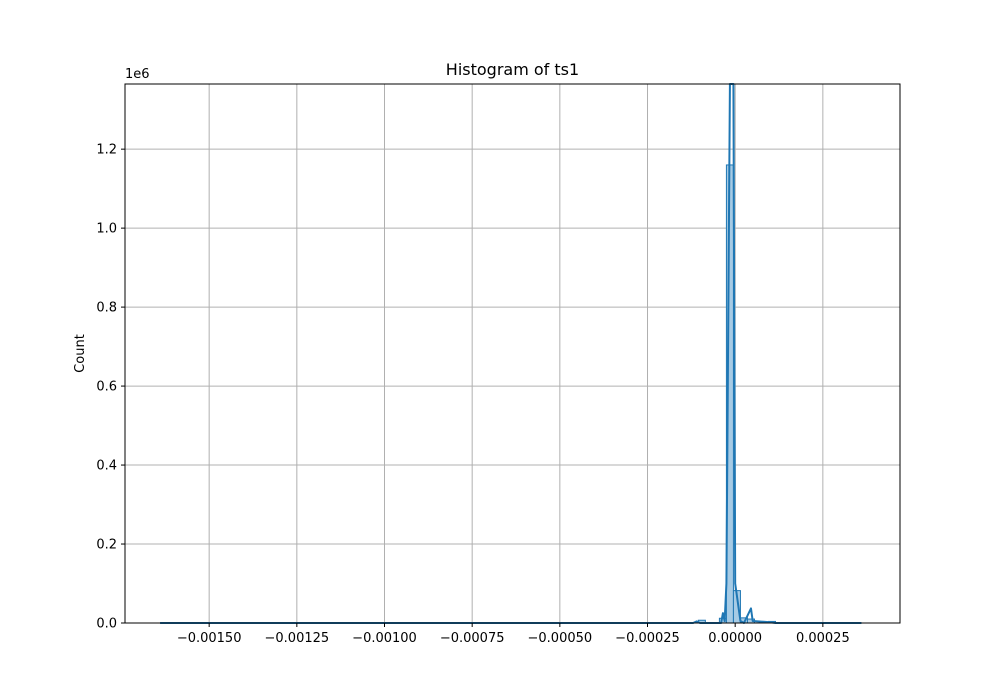  I want to click on chart-title: Histogram of ts1, so click(512, 69).